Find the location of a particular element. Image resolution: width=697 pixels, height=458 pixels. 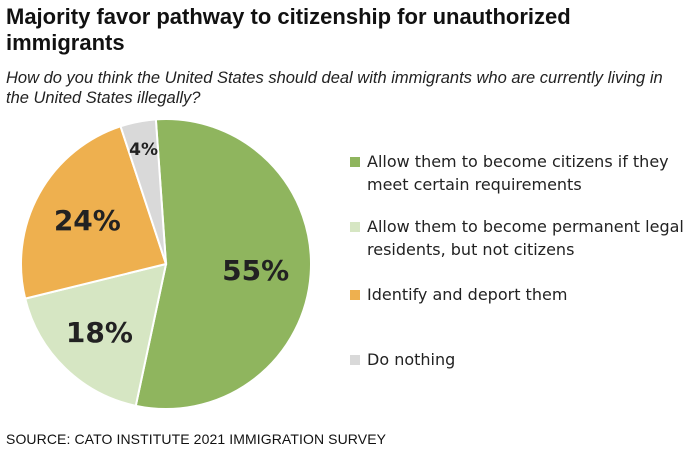

pie-slice-permanent is located at coordinates (95, 335).